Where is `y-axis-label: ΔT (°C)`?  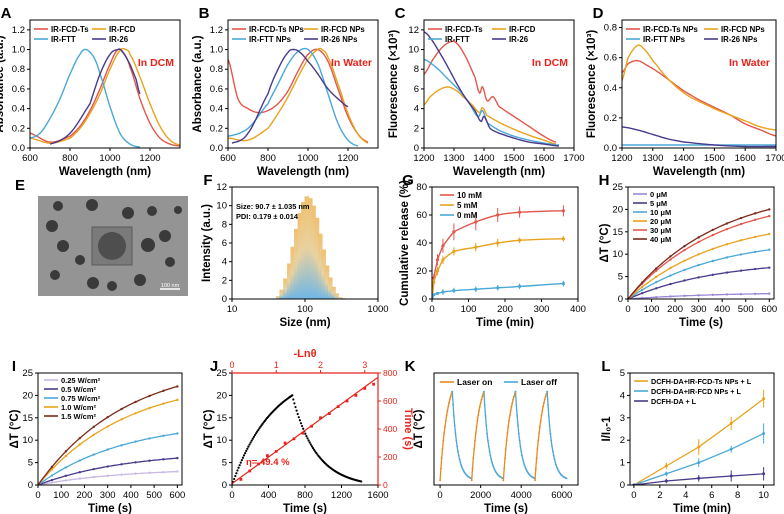 y-axis-label: ΔT (°C) is located at coordinates (209, 428).